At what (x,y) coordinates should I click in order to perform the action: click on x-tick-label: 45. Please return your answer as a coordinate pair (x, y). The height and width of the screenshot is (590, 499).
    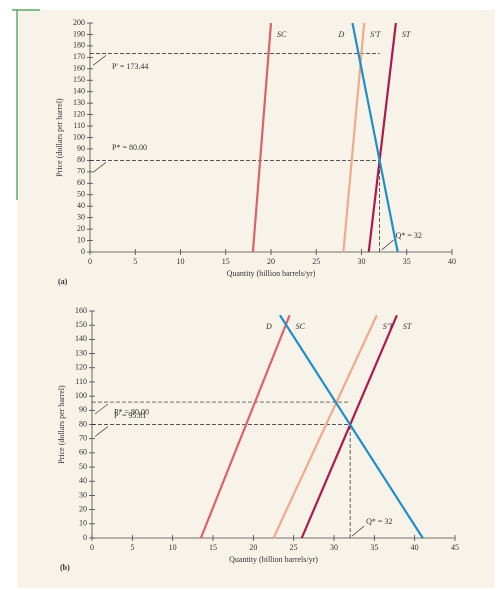
    Looking at the image, I should click on (455, 547).